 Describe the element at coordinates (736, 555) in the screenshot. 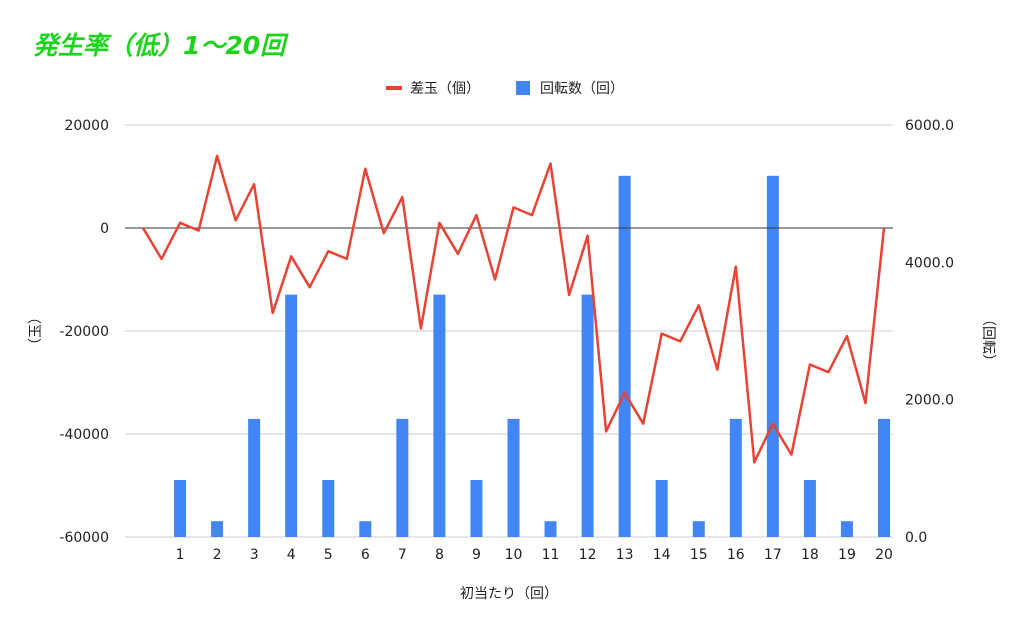

I see `x-tick-label: 16` at that location.